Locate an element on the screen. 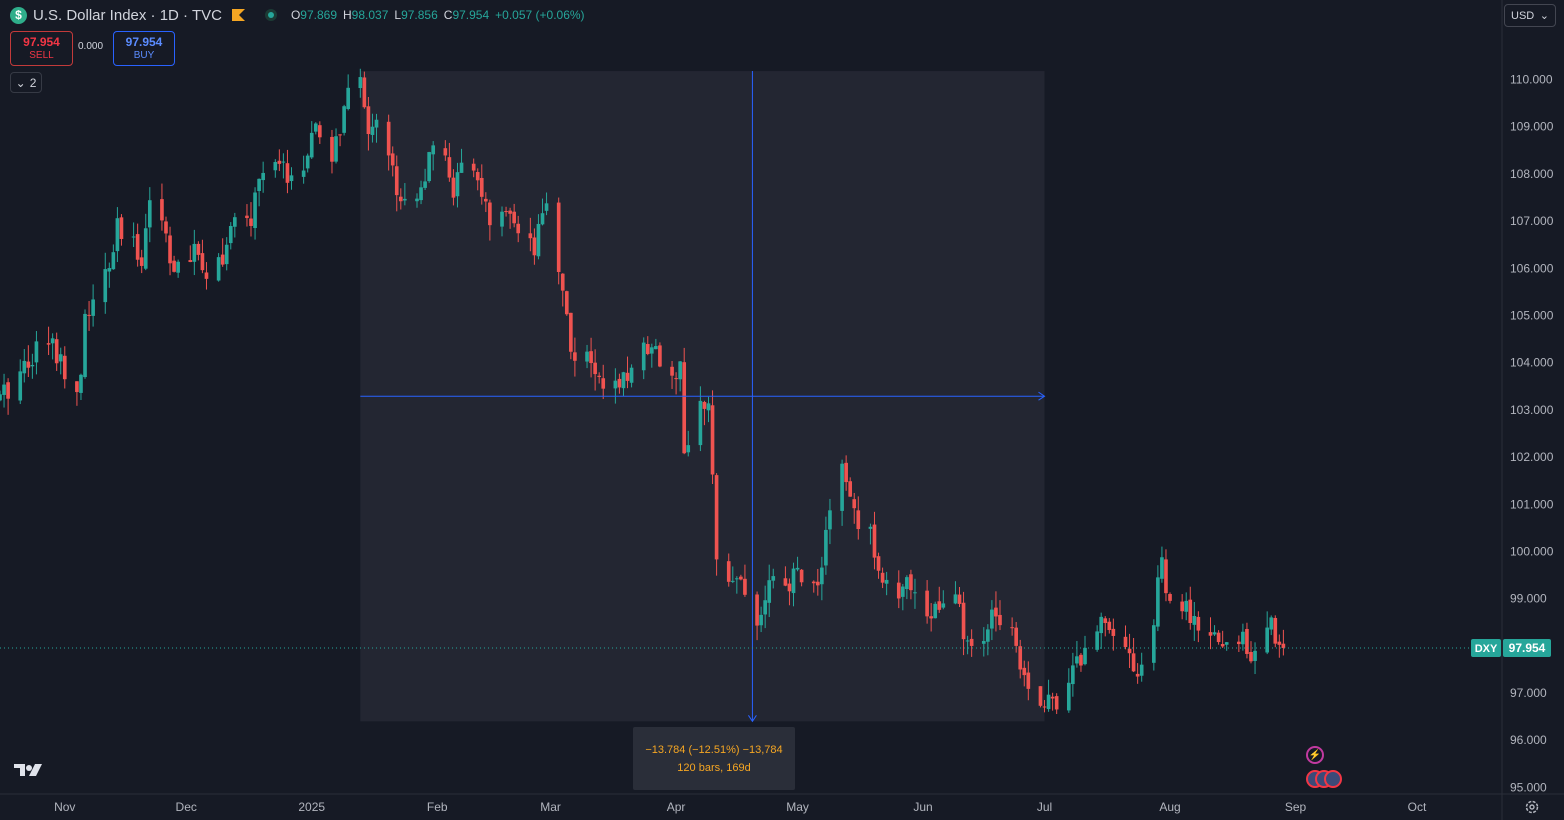 The image size is (1564, 820). indicators-toggle: ⌄ 2 is located at coordinates (26, 82).